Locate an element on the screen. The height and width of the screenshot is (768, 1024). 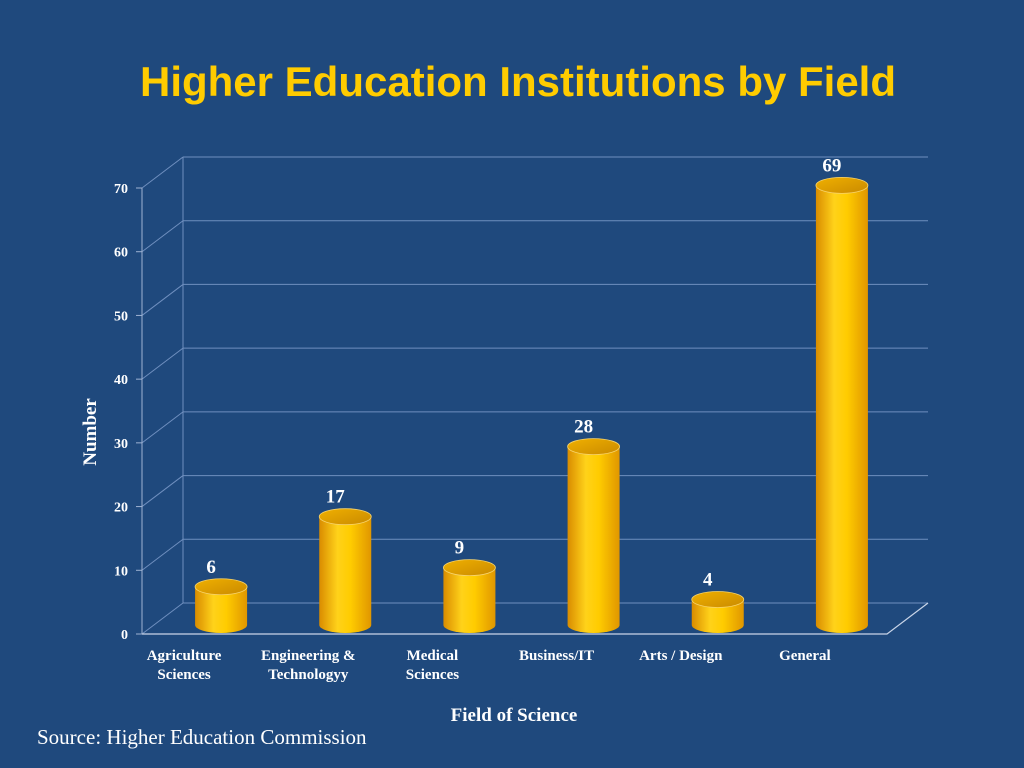
y-tick-label: 0 is located at coordinates (124, 635).